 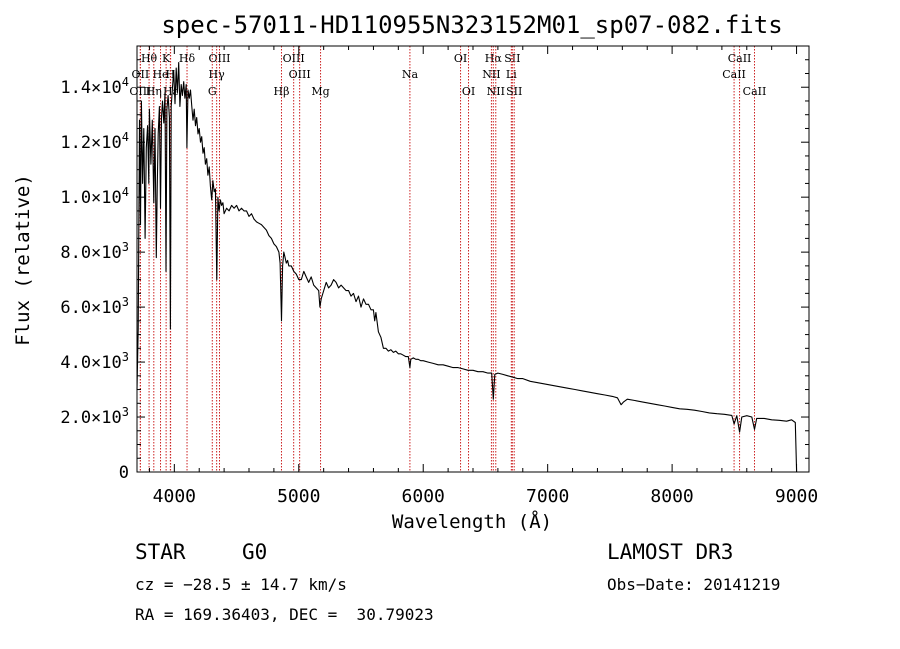 What do you see at coordinates (124, 473) in the screenshot?
I see `y-tick-label: 0` at bounding box center [124, 473].